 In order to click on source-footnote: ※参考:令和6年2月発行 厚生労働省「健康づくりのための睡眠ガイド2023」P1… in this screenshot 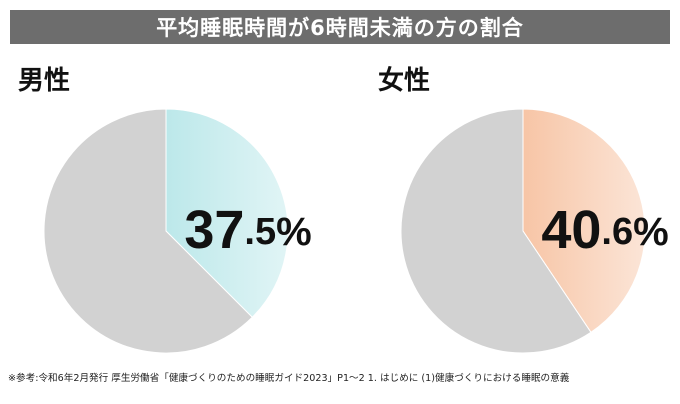, I will do `click(289, 378)`.